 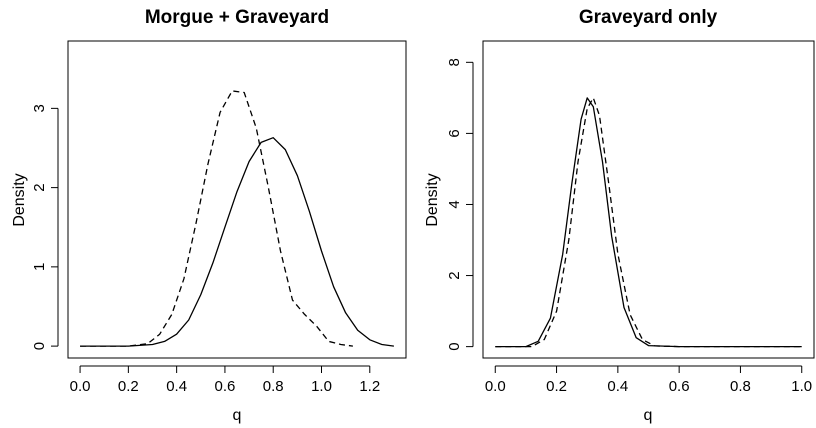 I want to click on chart-title: Morgue + Graveyard, so click(x=237, y=17).